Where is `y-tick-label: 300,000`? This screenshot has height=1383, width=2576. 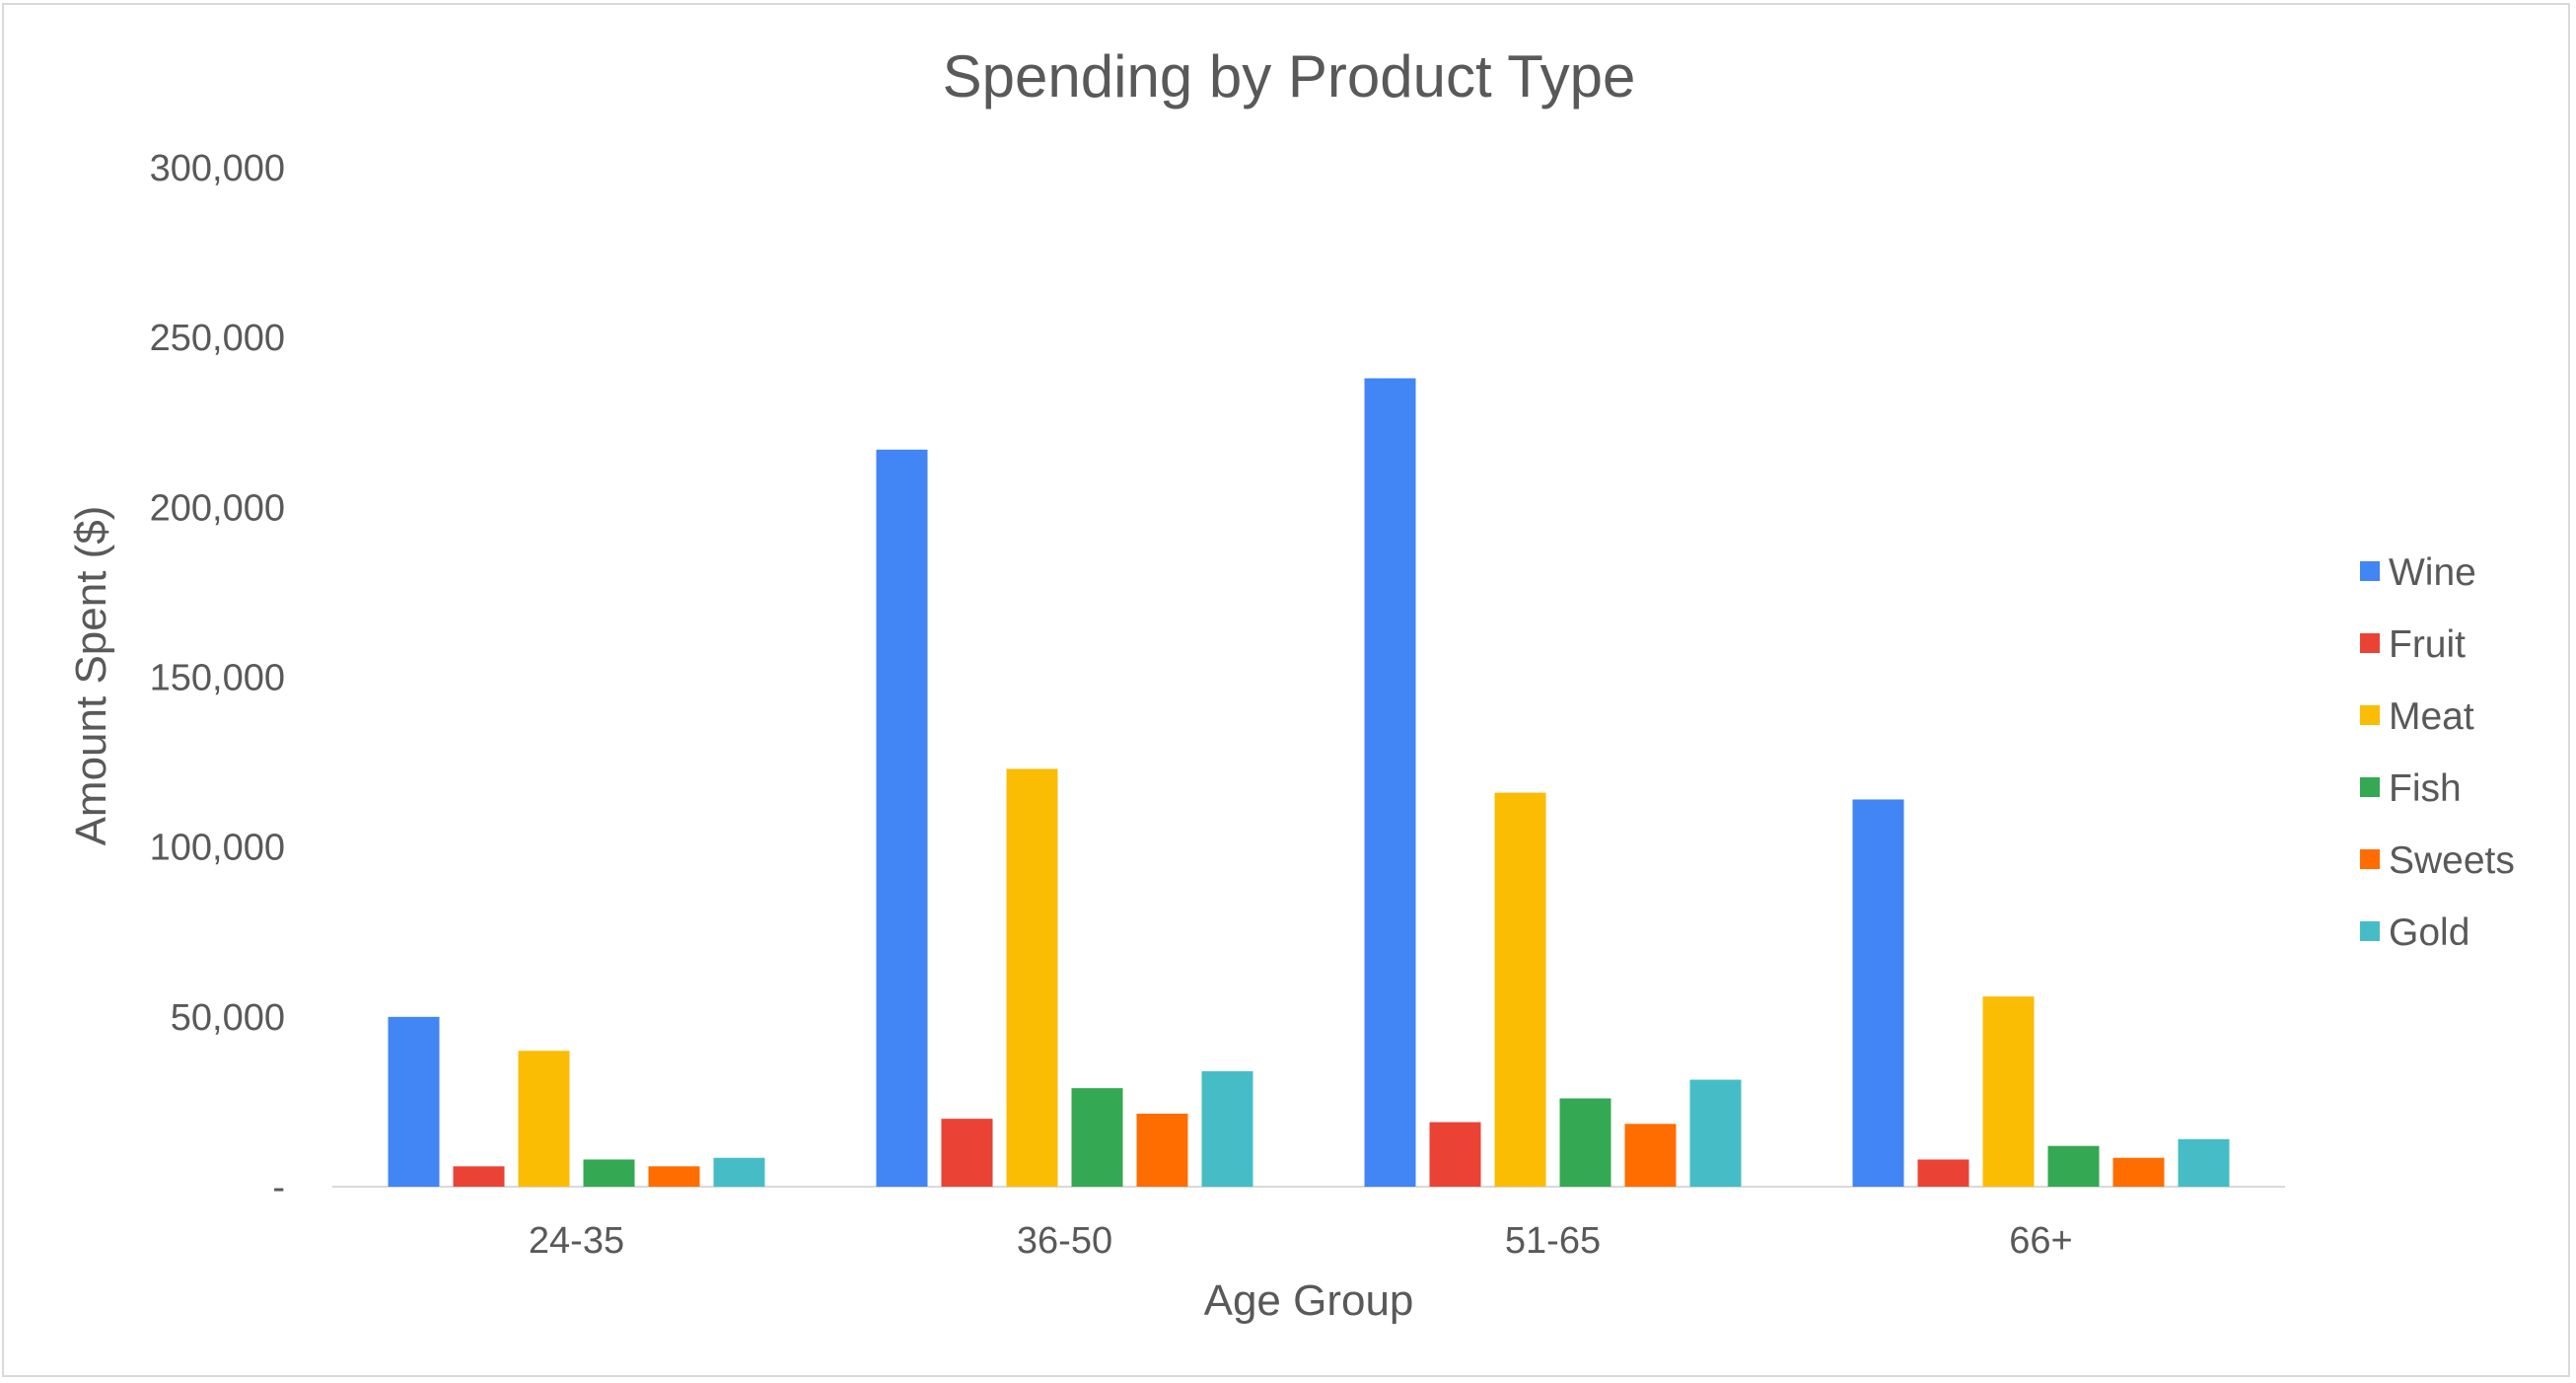 y-tick-label: 300,000 is located at coordinates (217, 168).